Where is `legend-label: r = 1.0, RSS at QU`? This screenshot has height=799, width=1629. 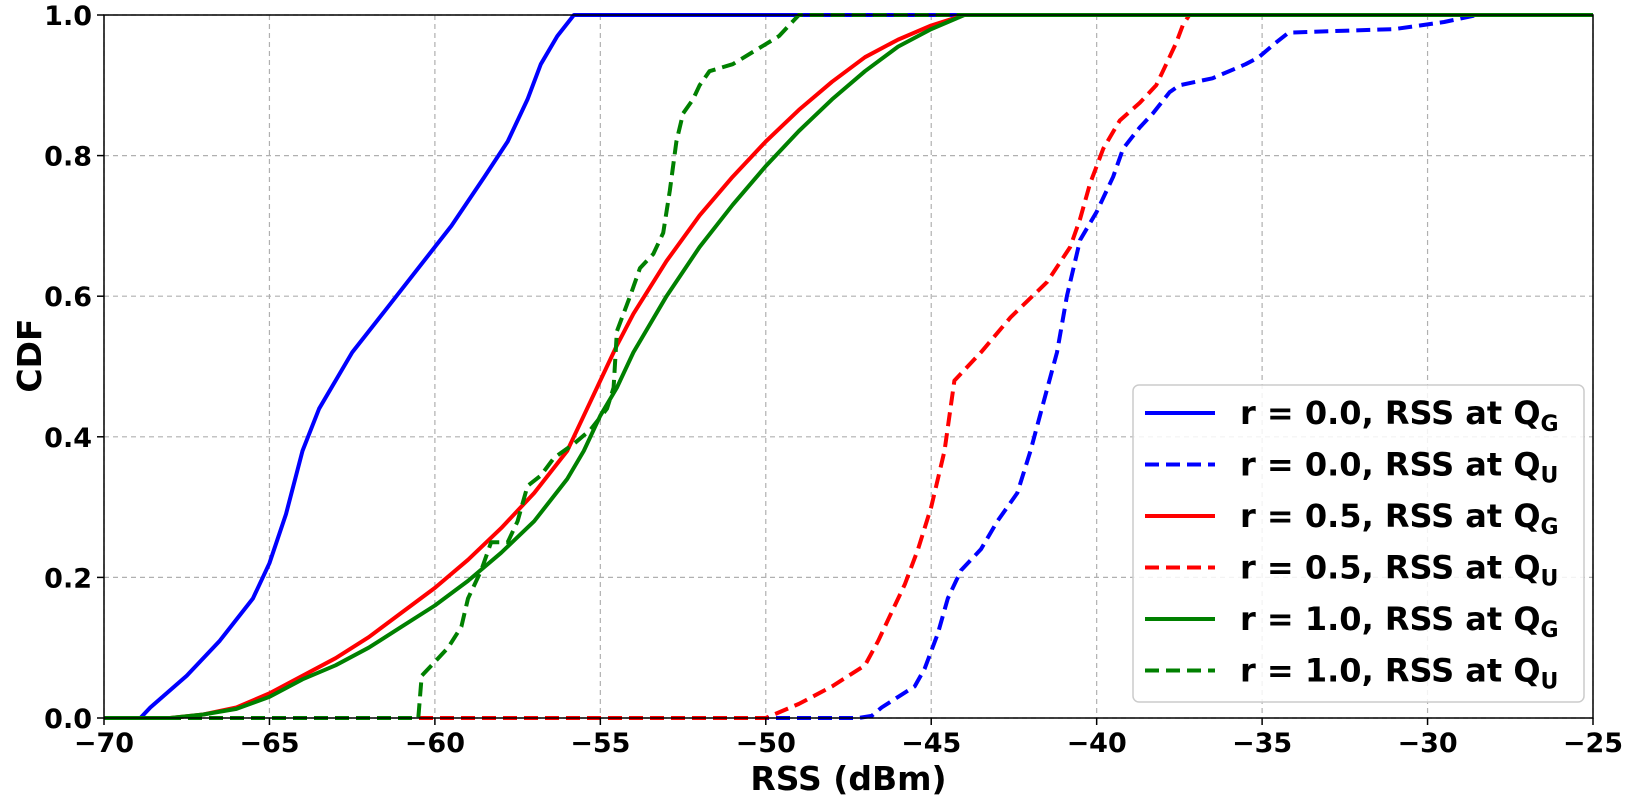
legend-label: r = 1.0, RSS at QU is located at coordinates (1399, 673).